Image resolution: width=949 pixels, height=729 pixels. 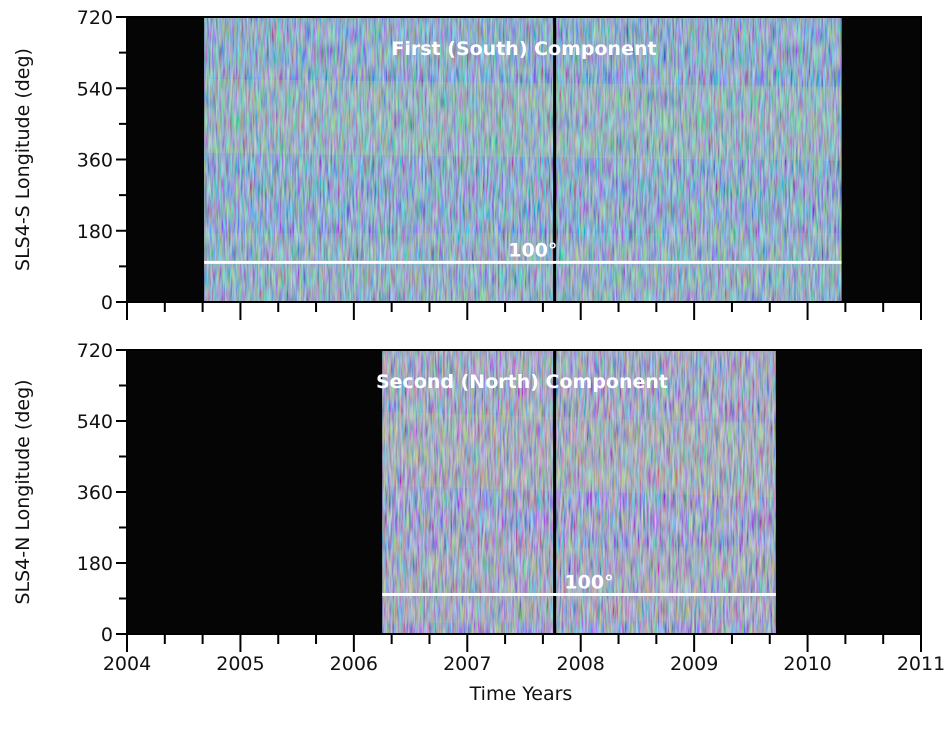 I want to click on x-tick-label: 2006, so click(x=354, y=664).